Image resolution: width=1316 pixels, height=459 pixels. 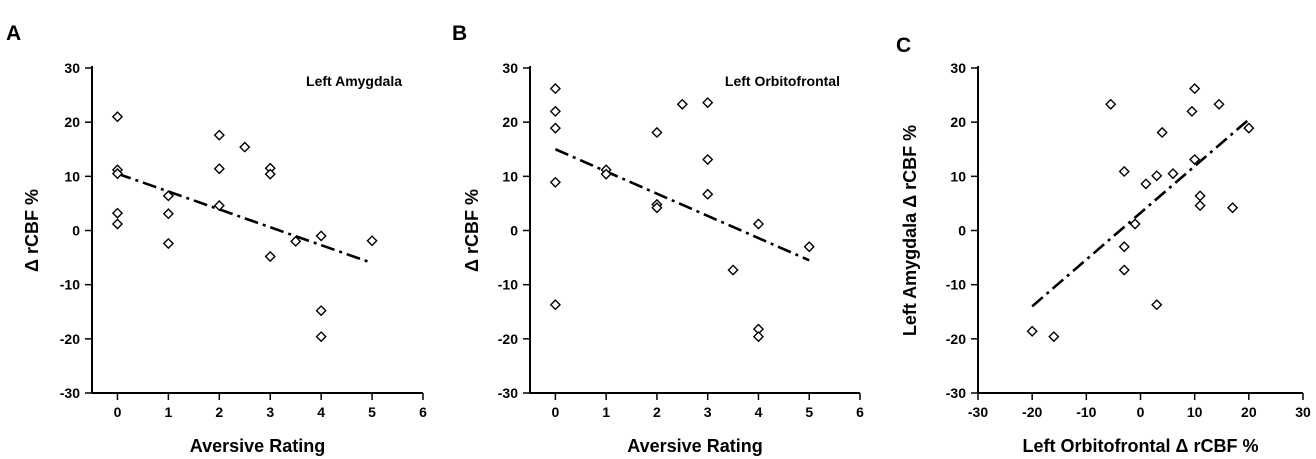 I want to click on y-axis-title: Left Amygdala Δ rCBF %, so click(x=910, y=230).